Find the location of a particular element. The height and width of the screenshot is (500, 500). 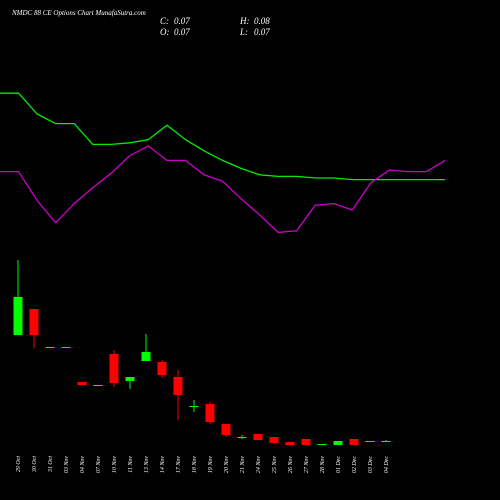

x-tick-label: 11 Nov is located at coordinates (131, 464).